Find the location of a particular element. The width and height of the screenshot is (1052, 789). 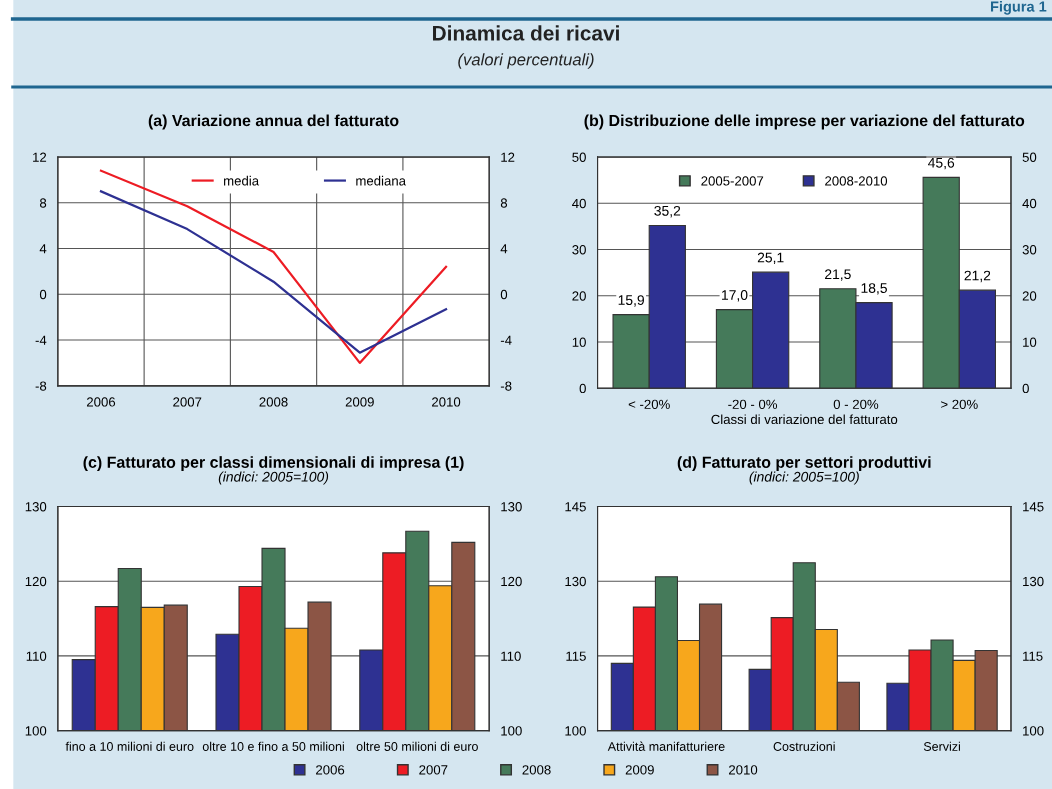

legend-label: 2008 is located at coordinates (536, 770).